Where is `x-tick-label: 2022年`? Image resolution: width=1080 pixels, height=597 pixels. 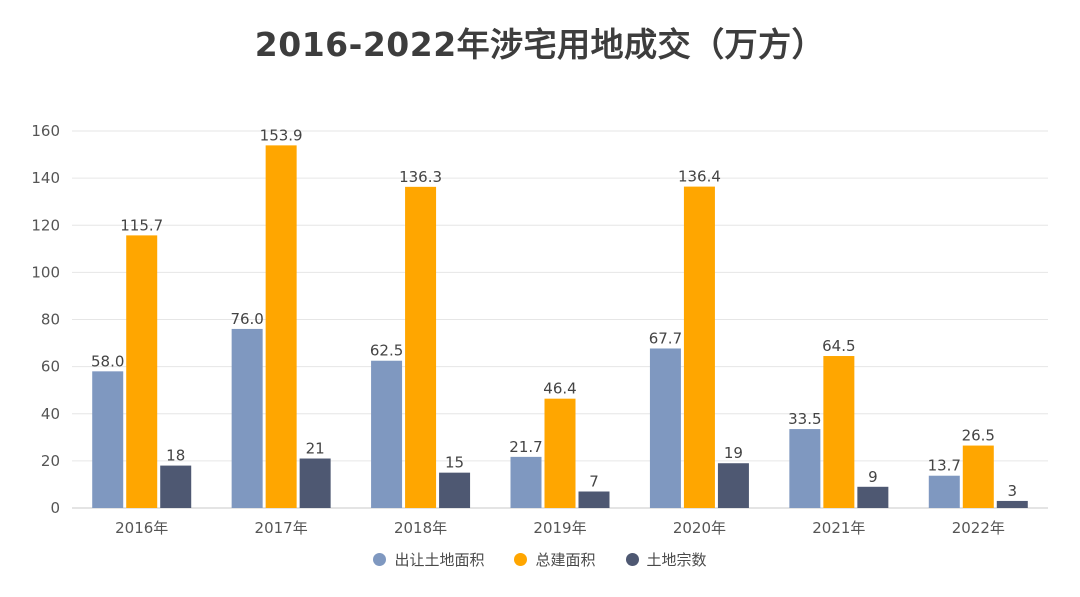 x-tick-label: 2022年 is located at coordinates (978, 528).